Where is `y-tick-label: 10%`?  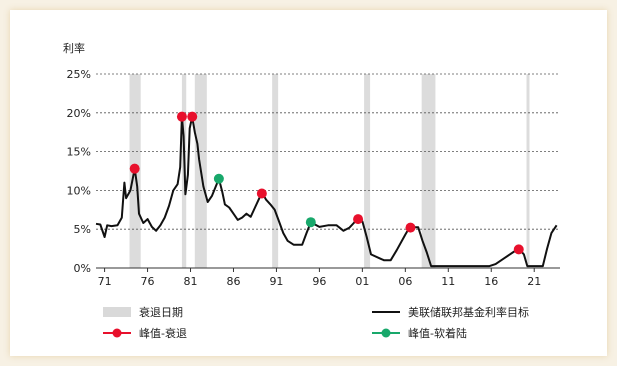 y-tick-label: 10% is located at coordinates (79, 190).